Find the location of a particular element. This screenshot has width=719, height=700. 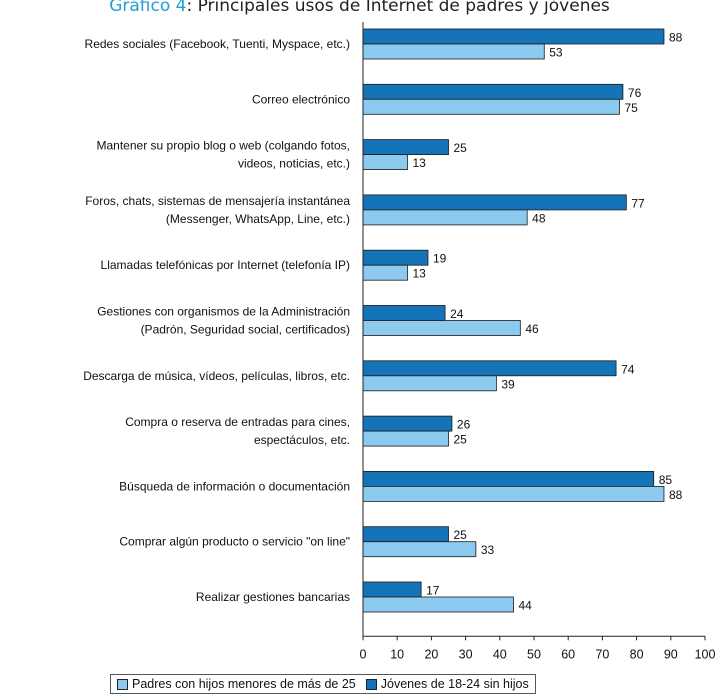

x-tick-label: 30 is located at coordinates (466, 654).